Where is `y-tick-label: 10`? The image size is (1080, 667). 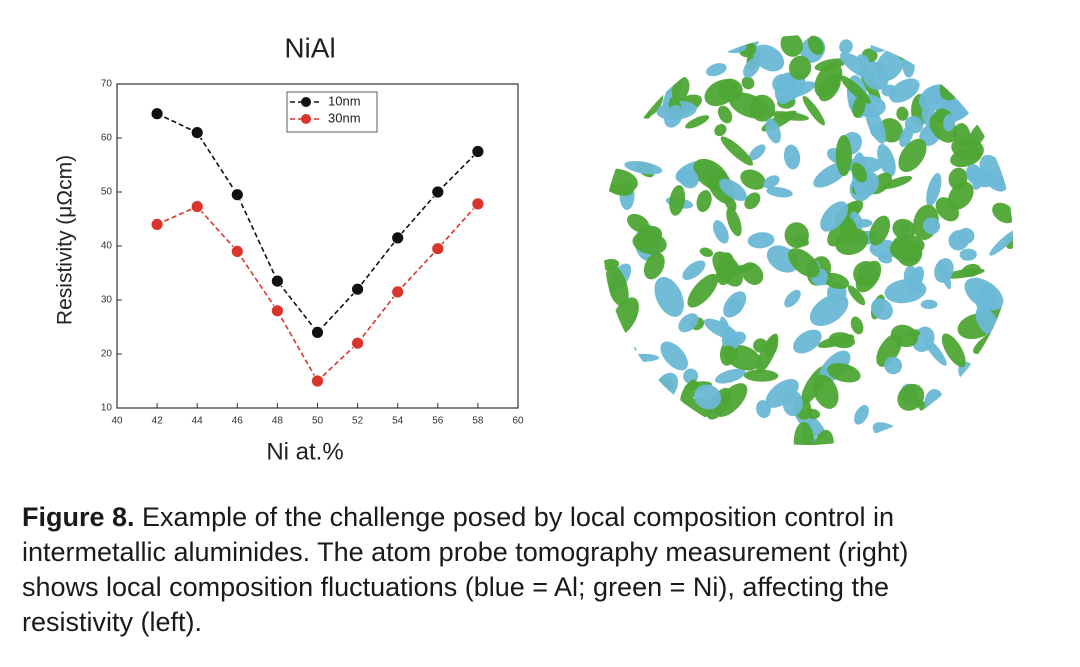 y-tick-label: 10 is located at coordinates (107, 408).